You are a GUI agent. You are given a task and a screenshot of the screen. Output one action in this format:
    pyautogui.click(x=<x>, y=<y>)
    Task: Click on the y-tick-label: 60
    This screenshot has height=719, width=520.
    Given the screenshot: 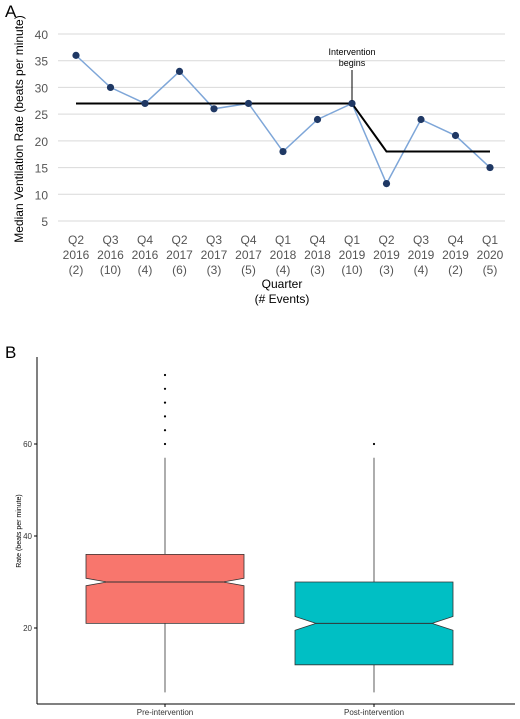 What is the action you would take?
    pyautogui.click(x=27, y=444)
    